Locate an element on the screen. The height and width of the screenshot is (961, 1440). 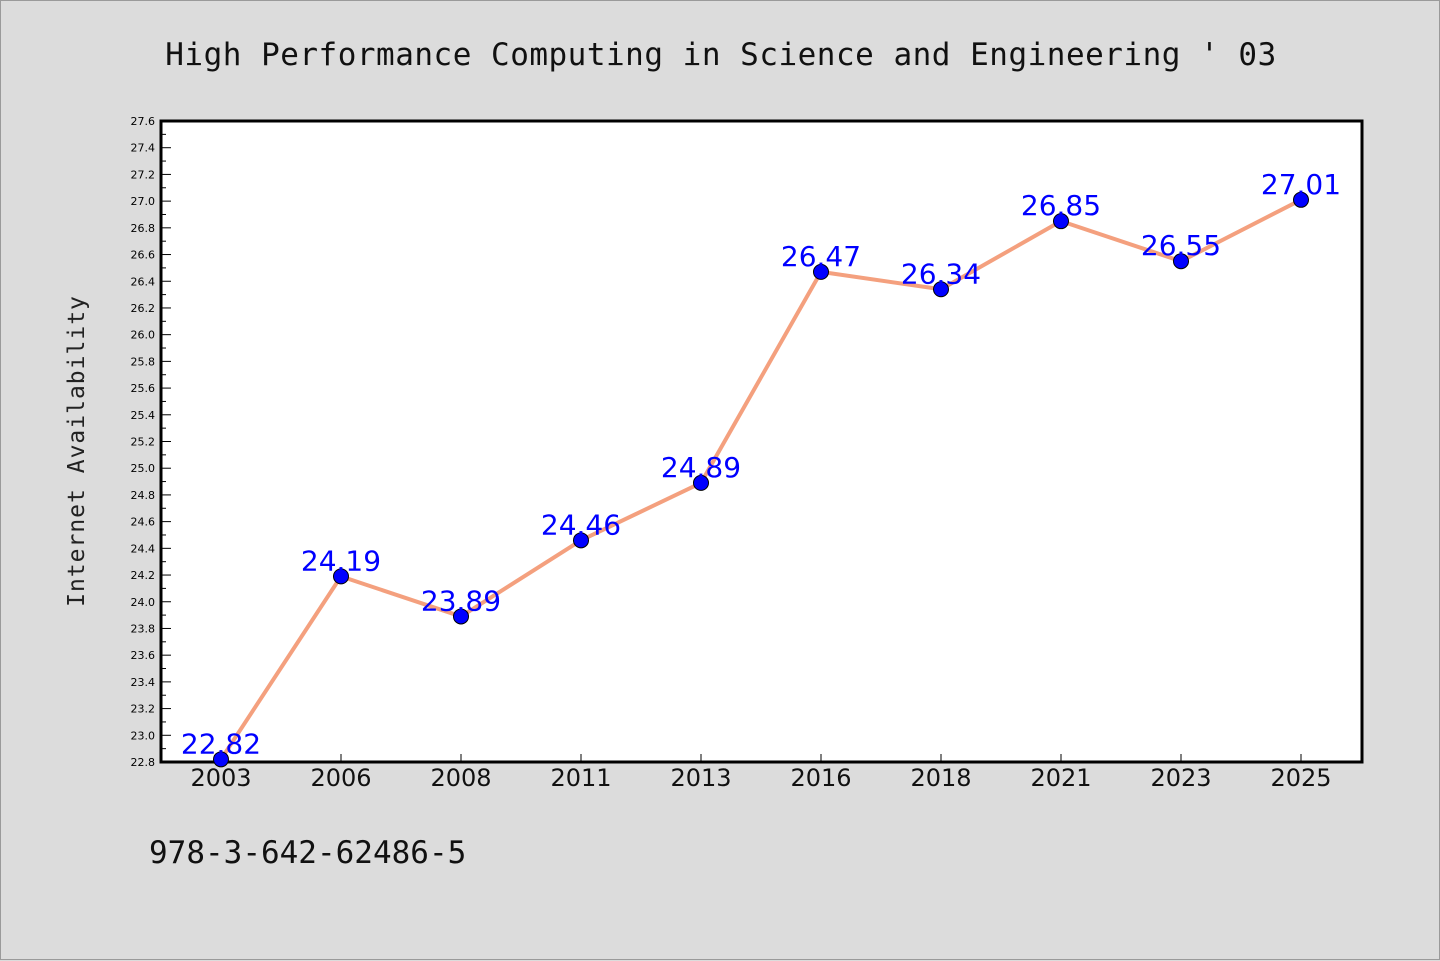
x-tick-label: 2016 is located at coordinates (820, 778).